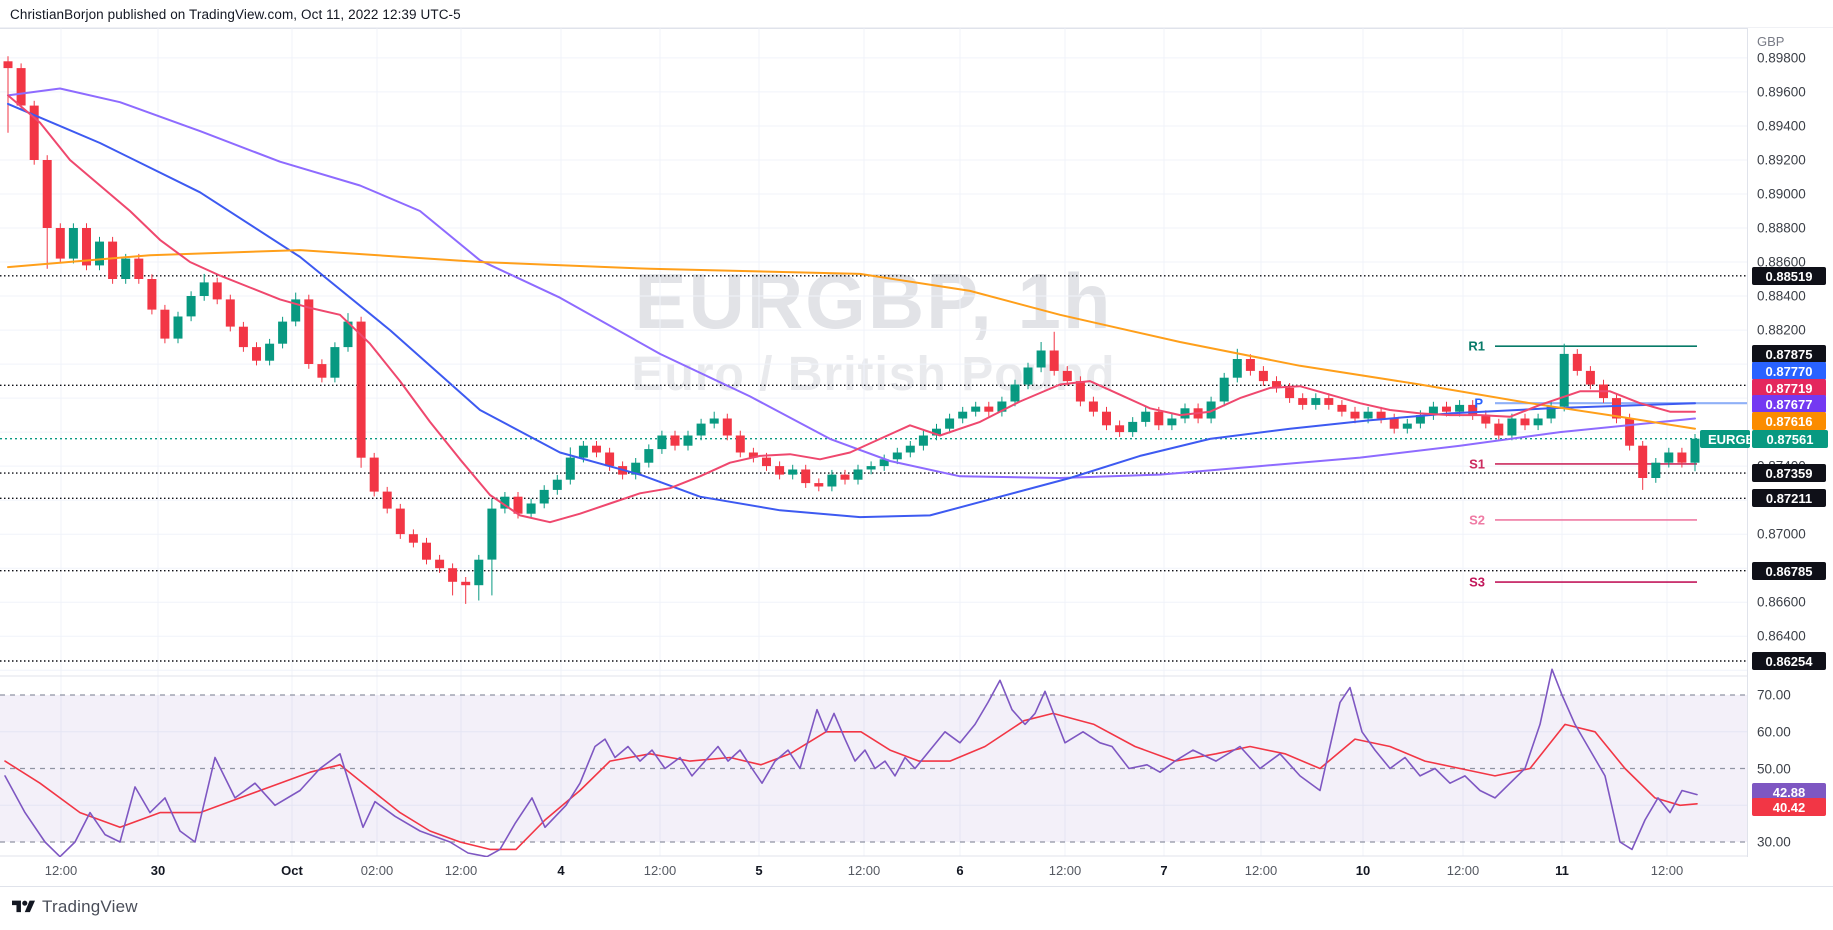 The height and width of the screenshot is (930, 1833). I want to click on tradingview-wordmark: TradingView, so click(90, 906).